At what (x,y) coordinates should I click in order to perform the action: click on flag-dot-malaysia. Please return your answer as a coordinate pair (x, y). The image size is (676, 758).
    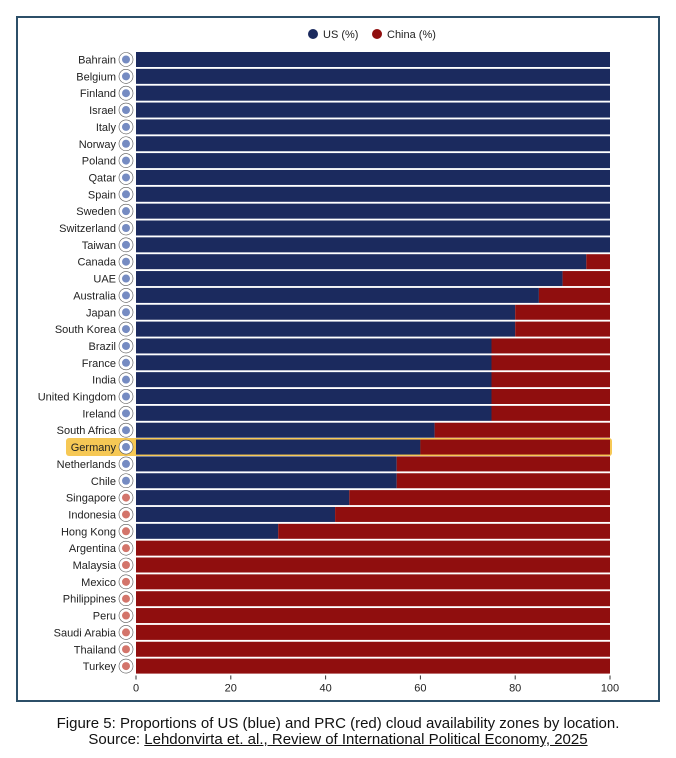
    Looking at the image, I should click on (126, 565).